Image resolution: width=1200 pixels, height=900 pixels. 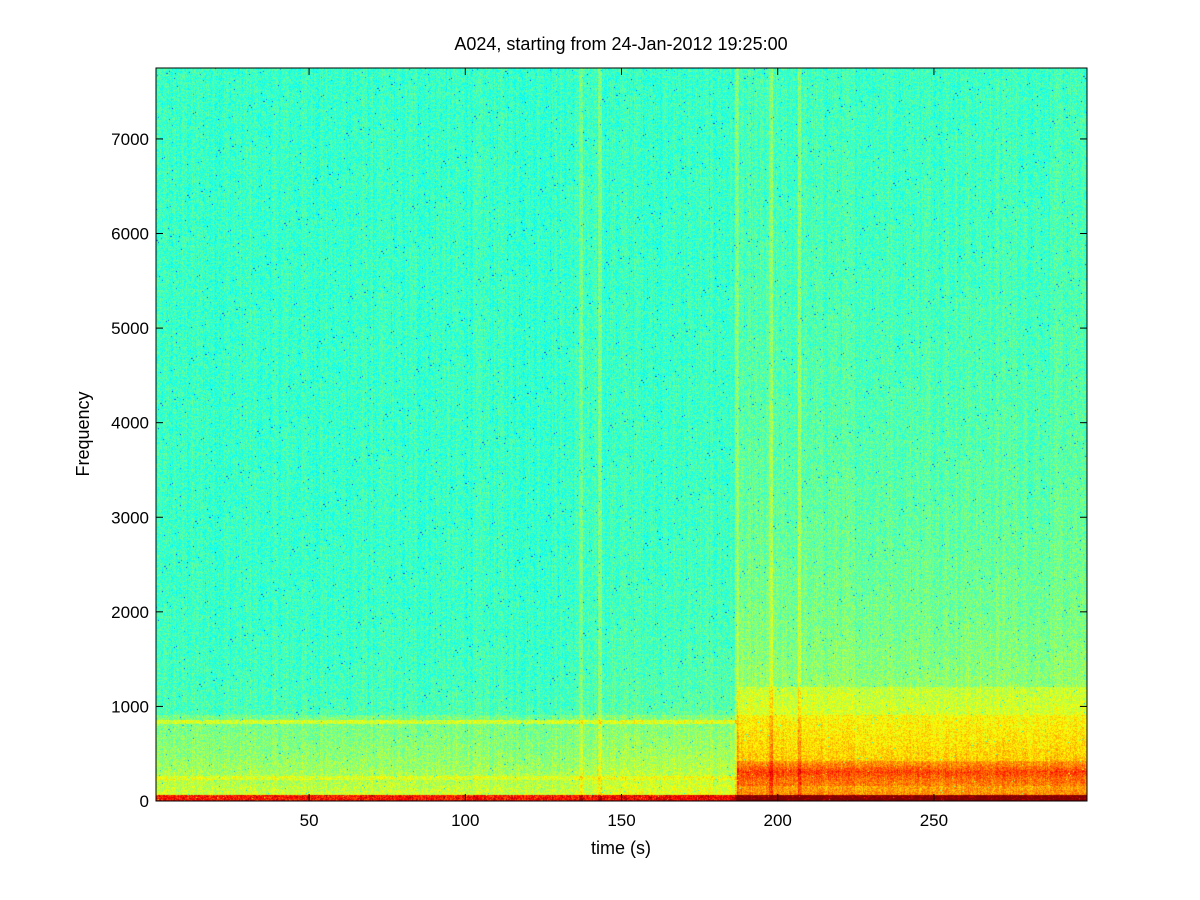 What do you see at coordinates (130, 139) in the screenshot?
I see `y-tick-label: 7000` at bounding box center [130, 139].